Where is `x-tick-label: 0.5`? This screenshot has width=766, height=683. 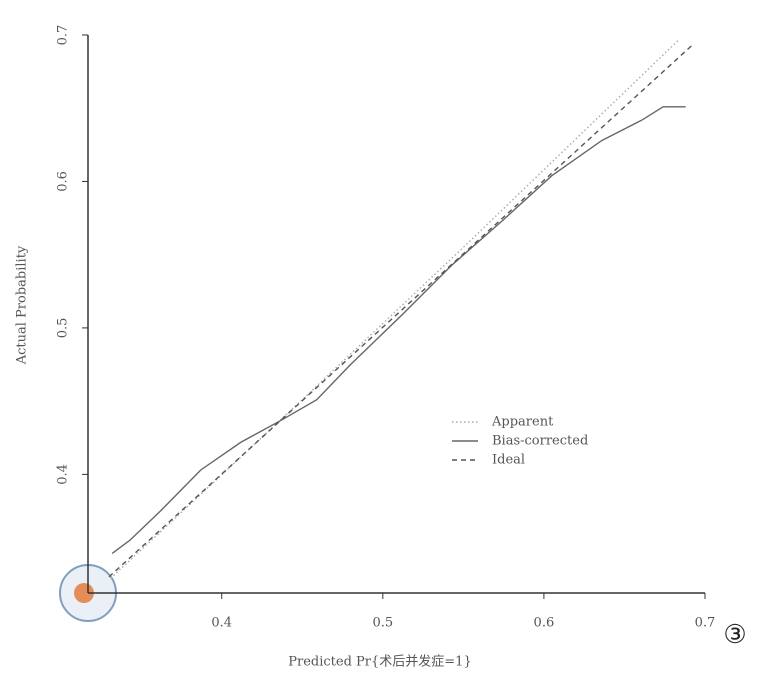 x-tick-label: 0.5 is located at coordinates (382, 623).